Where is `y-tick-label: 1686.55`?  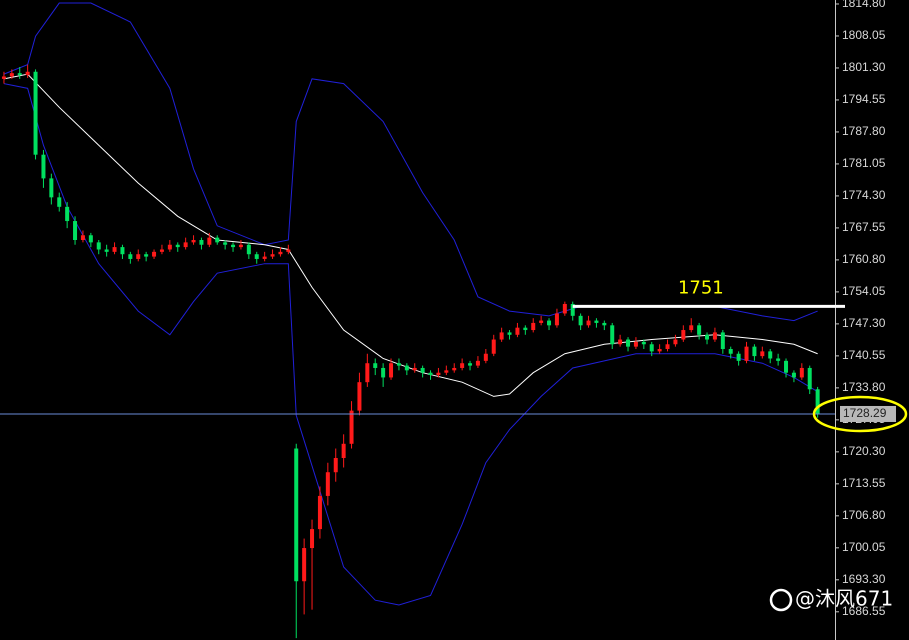
y-tick-label: 1686.55 is located at coordinates (864, 611).